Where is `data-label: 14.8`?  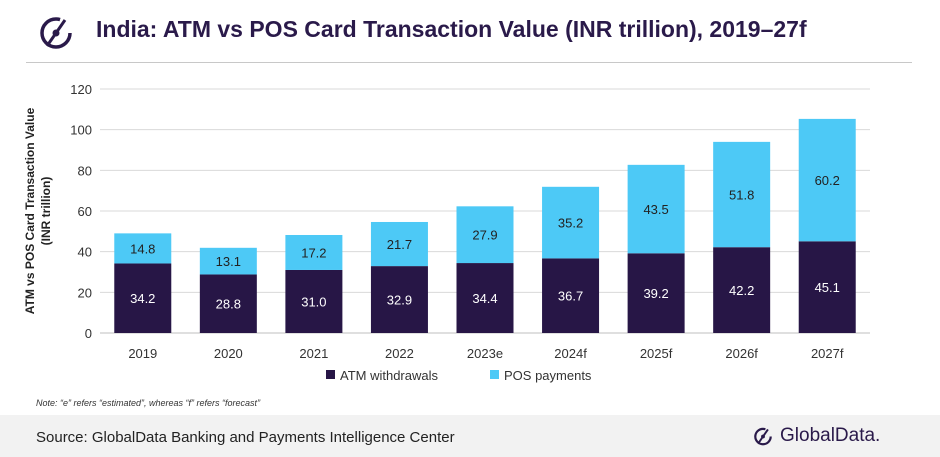 data-label: 14.8 is located at coordinates (142, 248).